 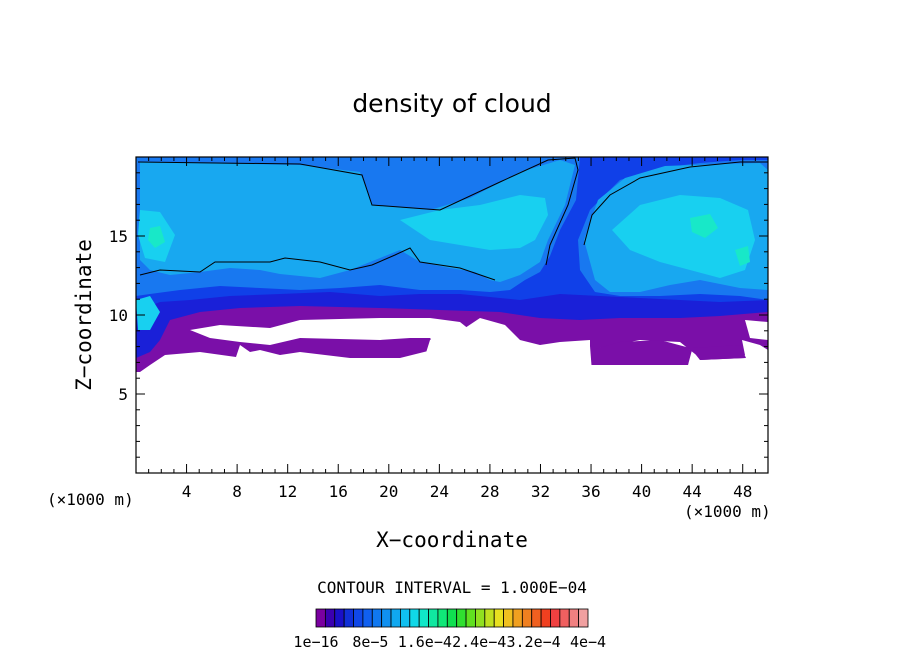 What do you see at coordinates (704, 226) in the screenshot?
I see `cloud-layer-aqua` at bounding box center [704, 226].